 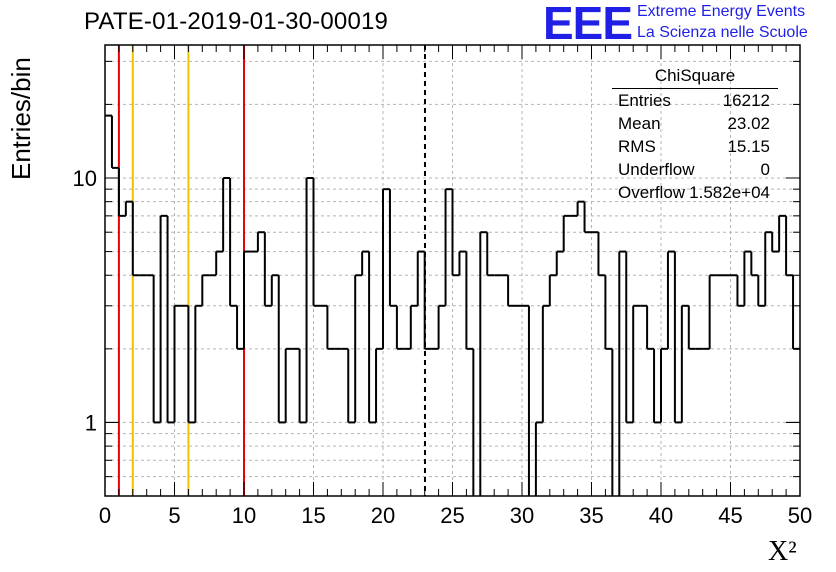 What do you see at coordinates (695, 100) in the screenshot?
I see `stat-row-entries: Entries 16212` at bounding box center [695, 100].